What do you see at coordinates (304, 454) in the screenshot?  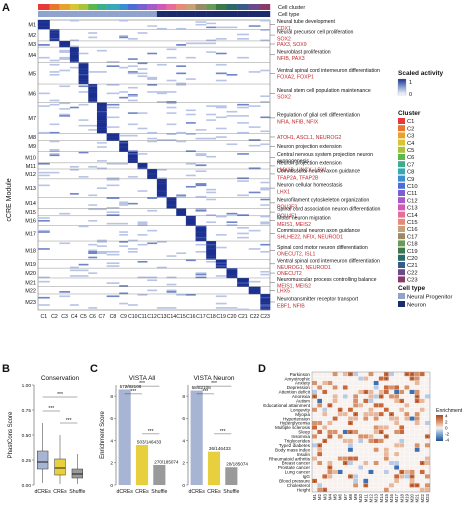 I see `gwas-row-label: Insulin` at bounding box center [304, 454].